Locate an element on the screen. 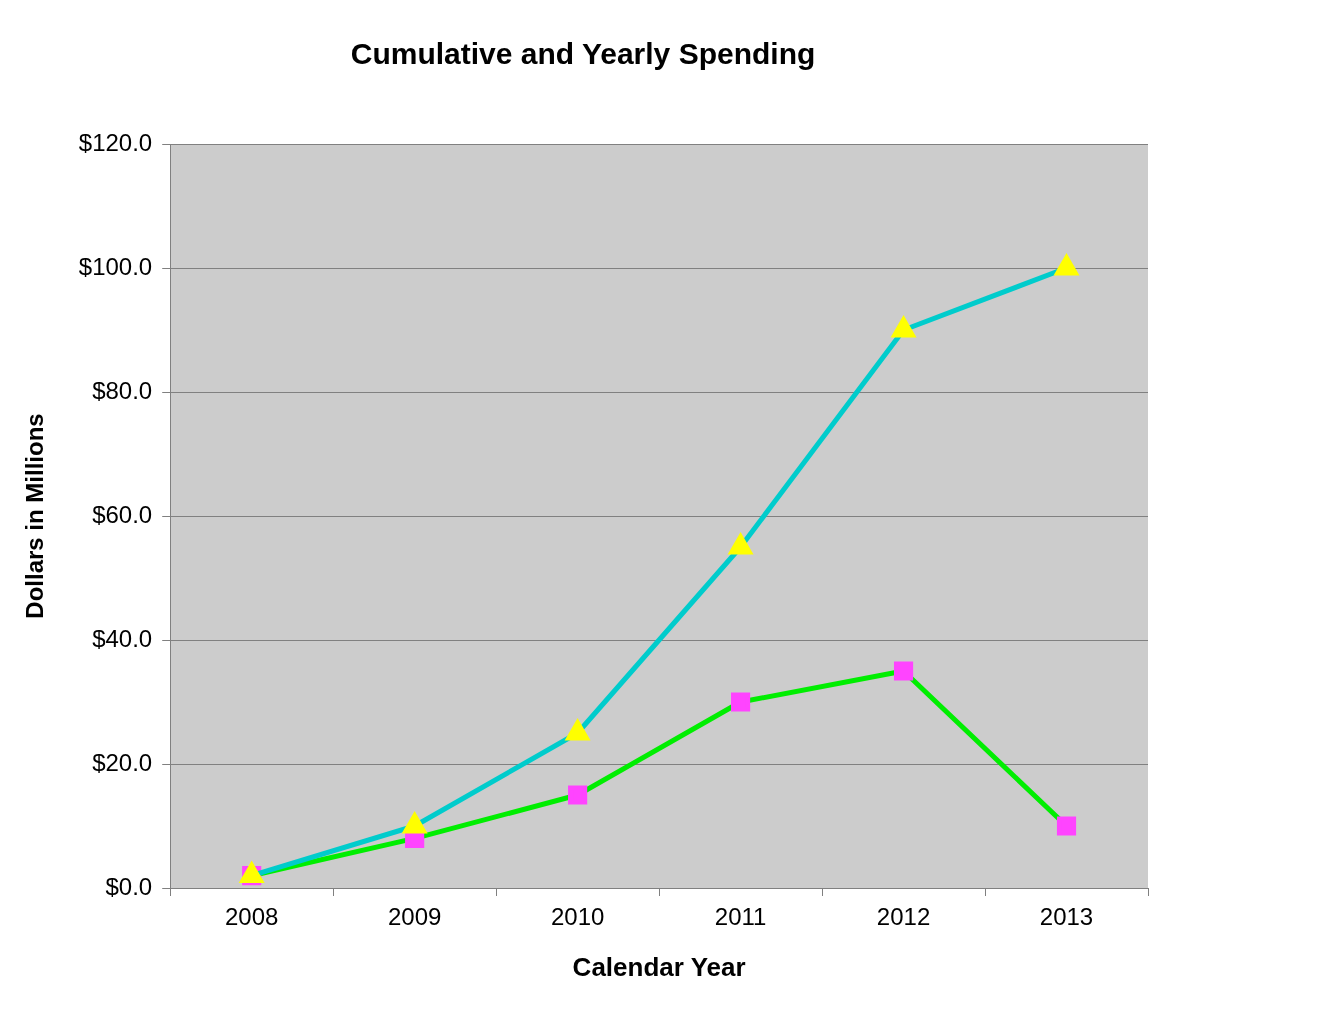 The width and height of the screenshot is (1318, 1009). y-tick-label: $20.0 is located at coordinates (122, 762).